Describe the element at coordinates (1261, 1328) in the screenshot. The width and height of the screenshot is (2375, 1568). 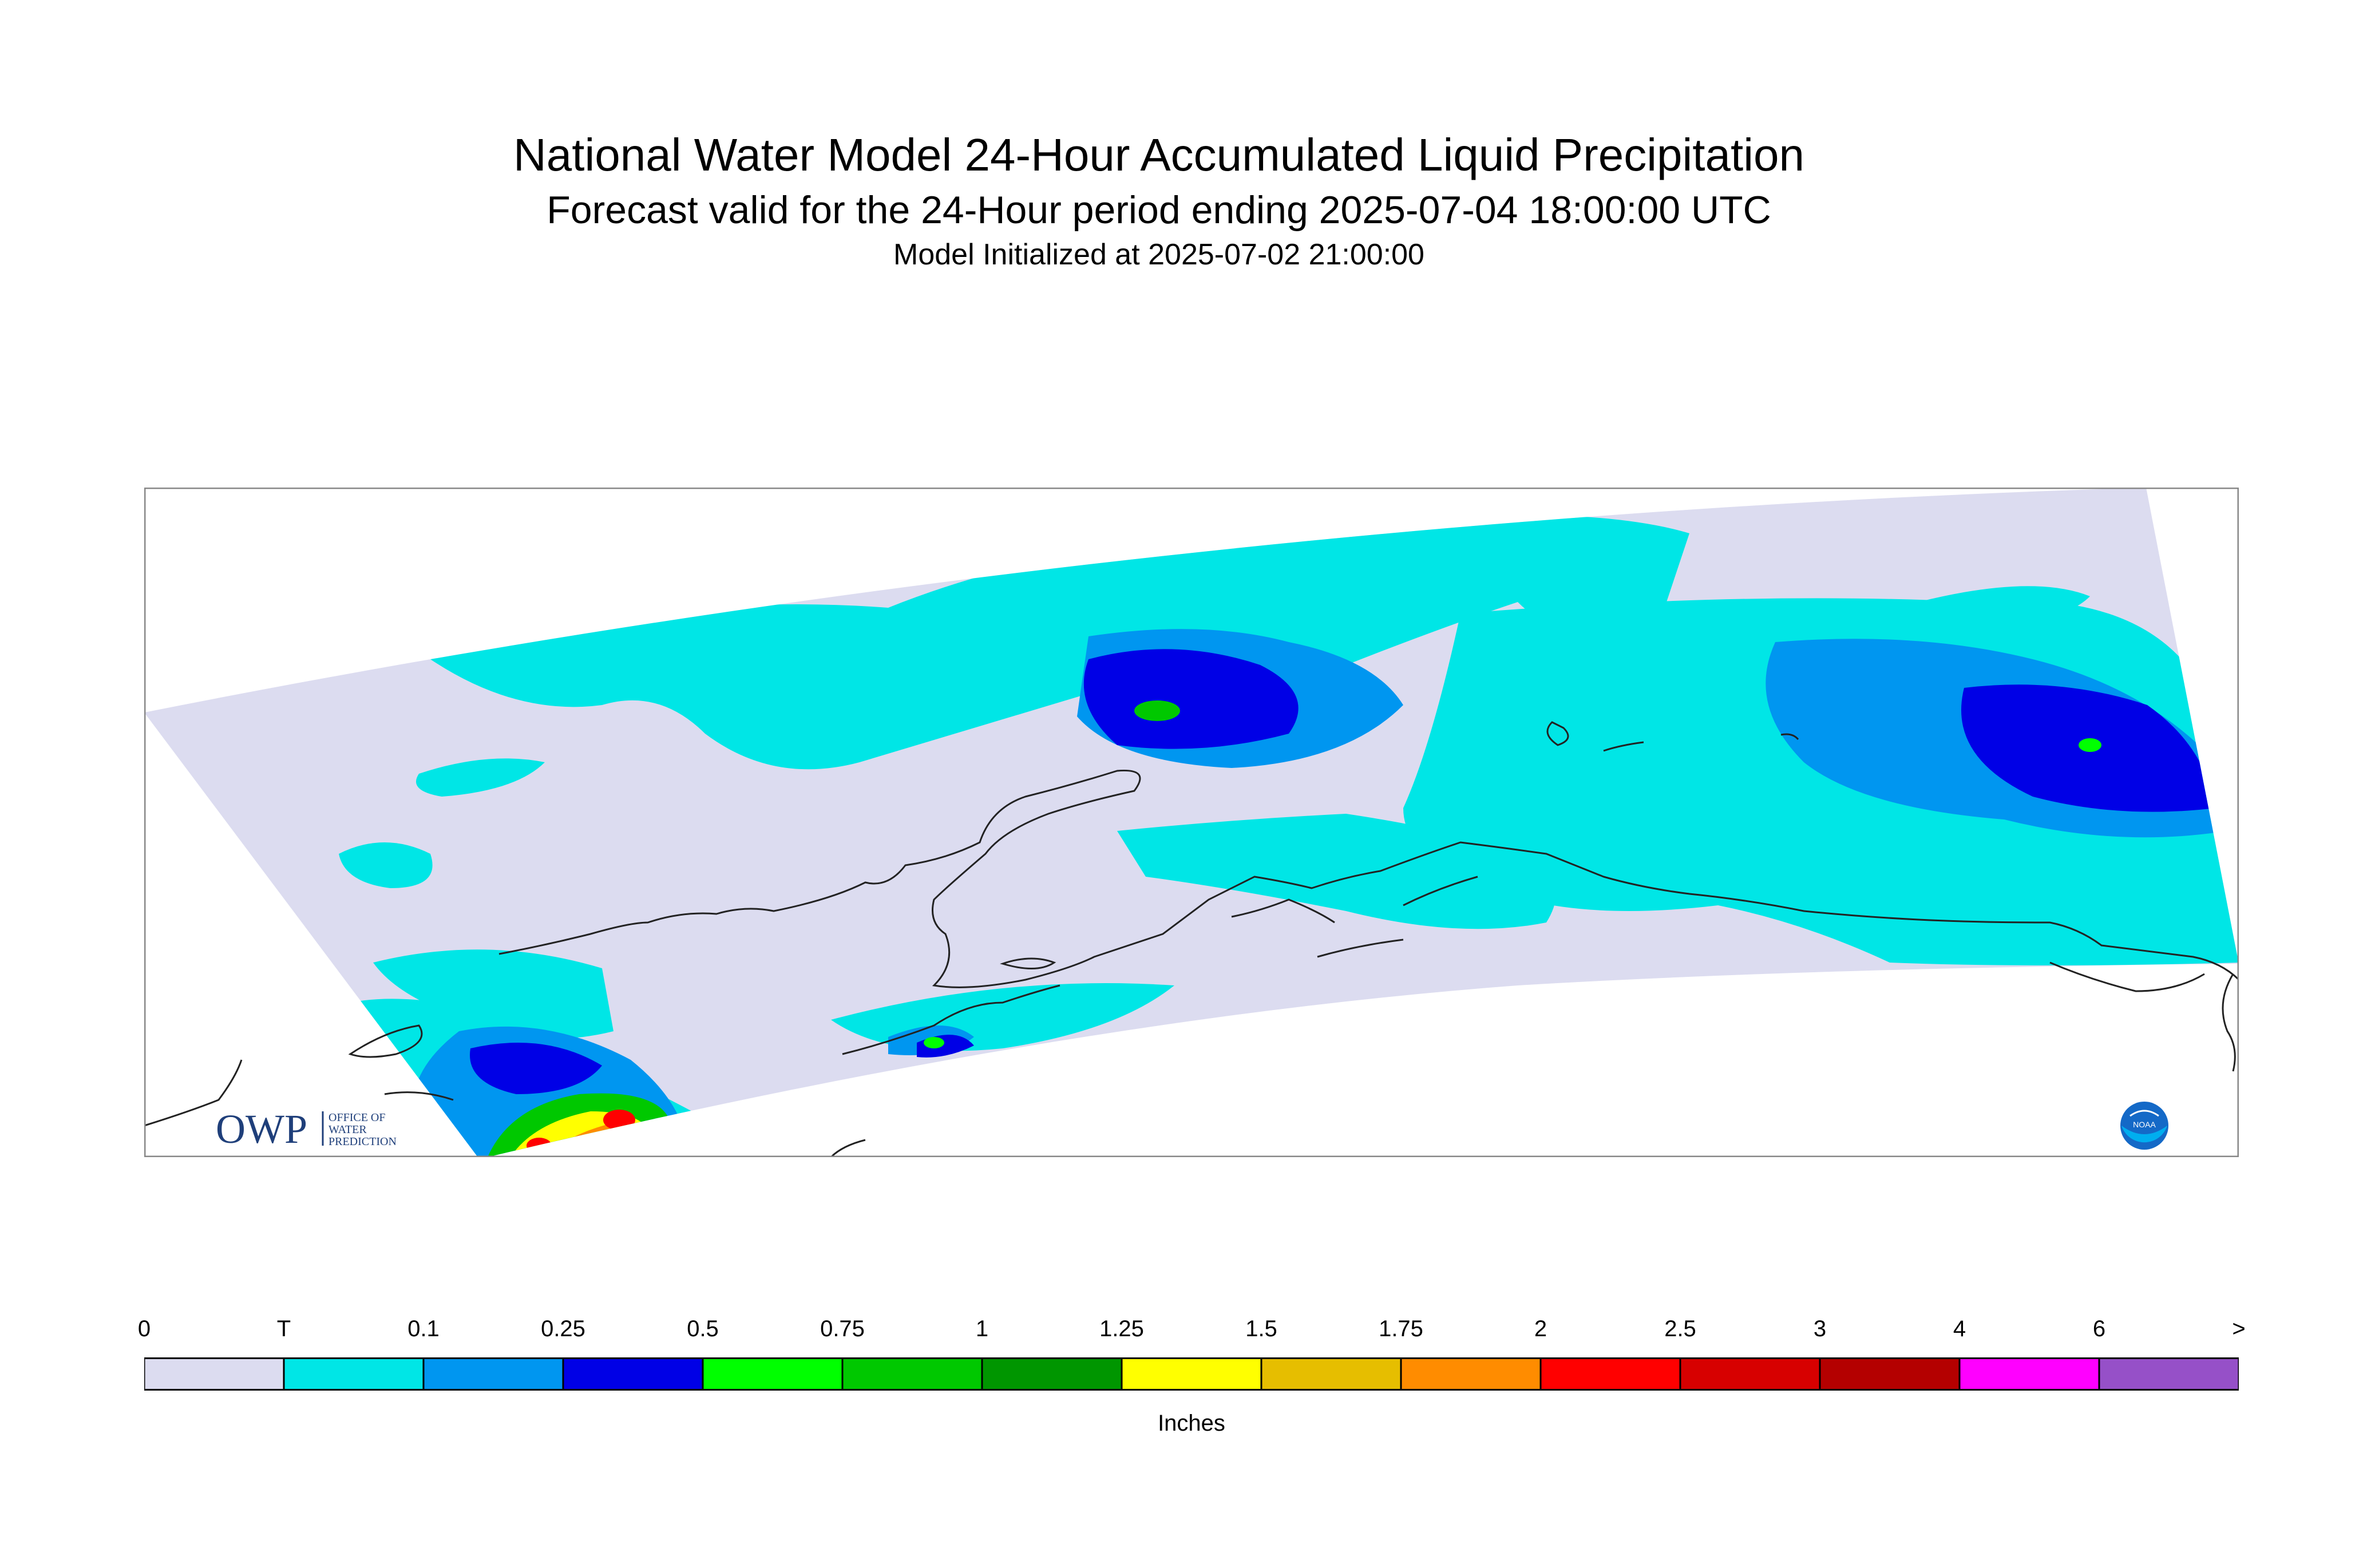
I see `colorbar-tick-label: 1.5` at that location.